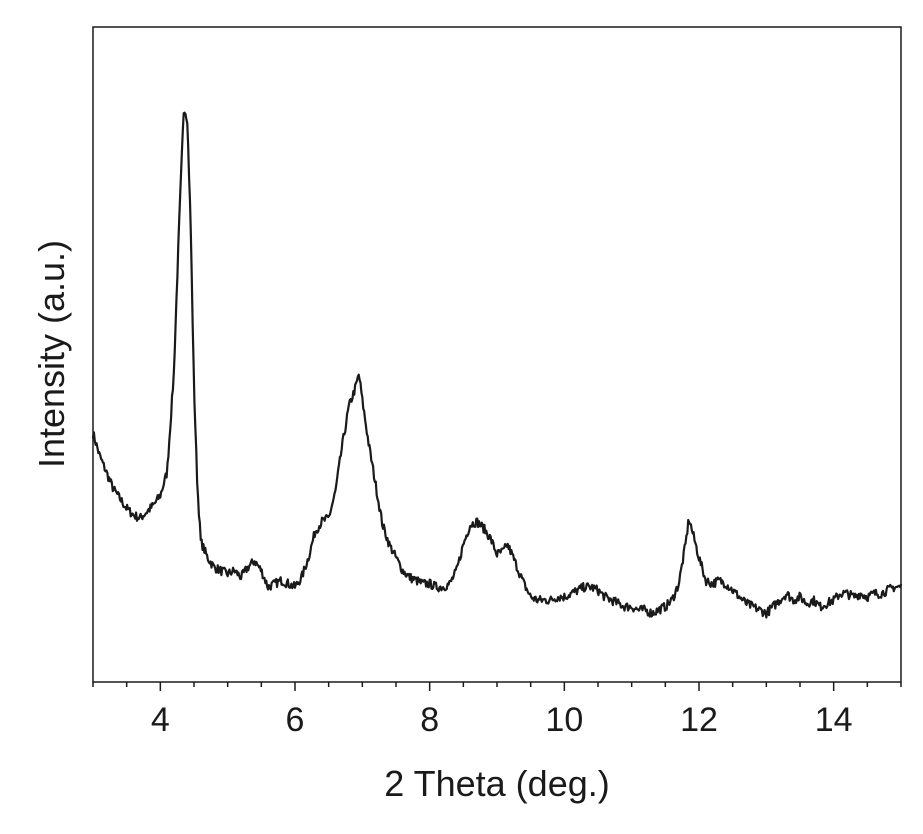 This screenshot has width=923, height=834. Describe the element at coordinates (699, 720) in the screenshot. I see `x-tick-label: 12` at that location.